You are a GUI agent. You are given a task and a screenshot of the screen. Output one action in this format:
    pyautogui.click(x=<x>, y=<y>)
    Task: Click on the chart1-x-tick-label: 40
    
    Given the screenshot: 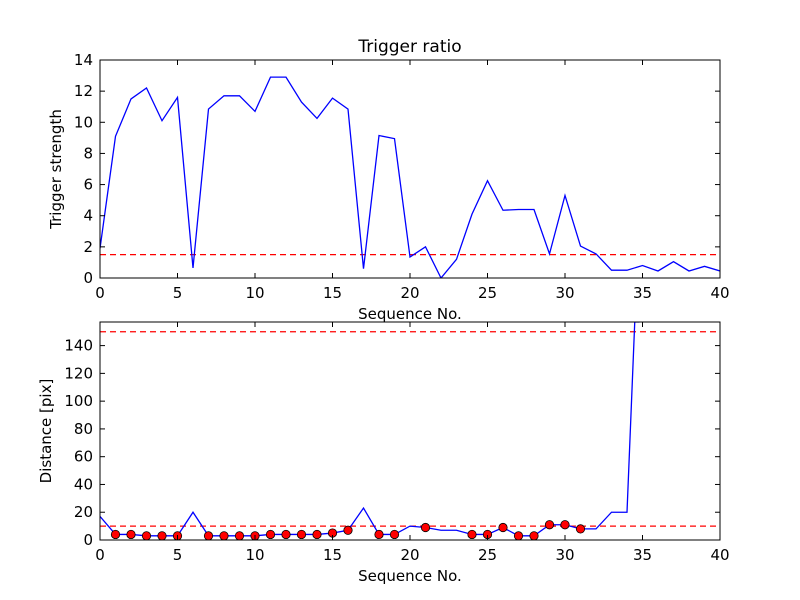 What is the action you would take?
    pyautogui.click(x=719, y=293)
    